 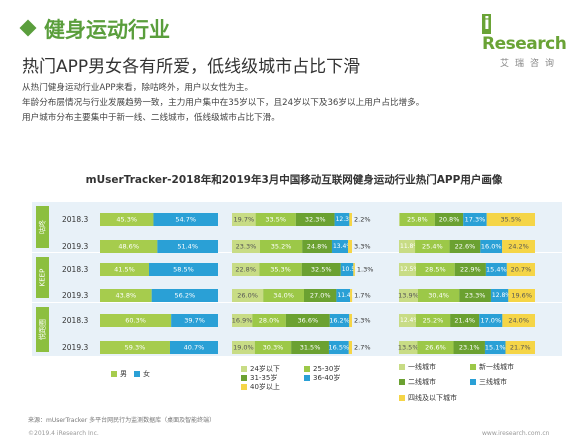 What do you see at coordinates (138, 88) in the screenshot?
I see `description-line: 从热门健身运动行业APP来看，除咕咚外，用户以女性为主。` at bounding box center [138, 88].